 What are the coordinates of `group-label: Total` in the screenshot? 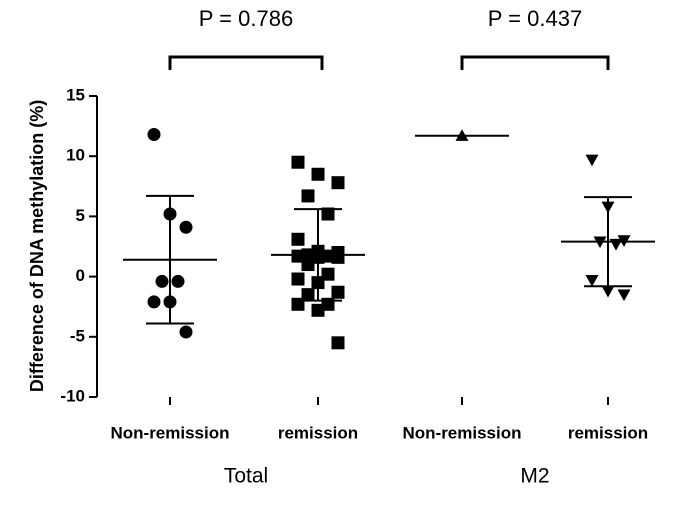 It's located at (246, 476).